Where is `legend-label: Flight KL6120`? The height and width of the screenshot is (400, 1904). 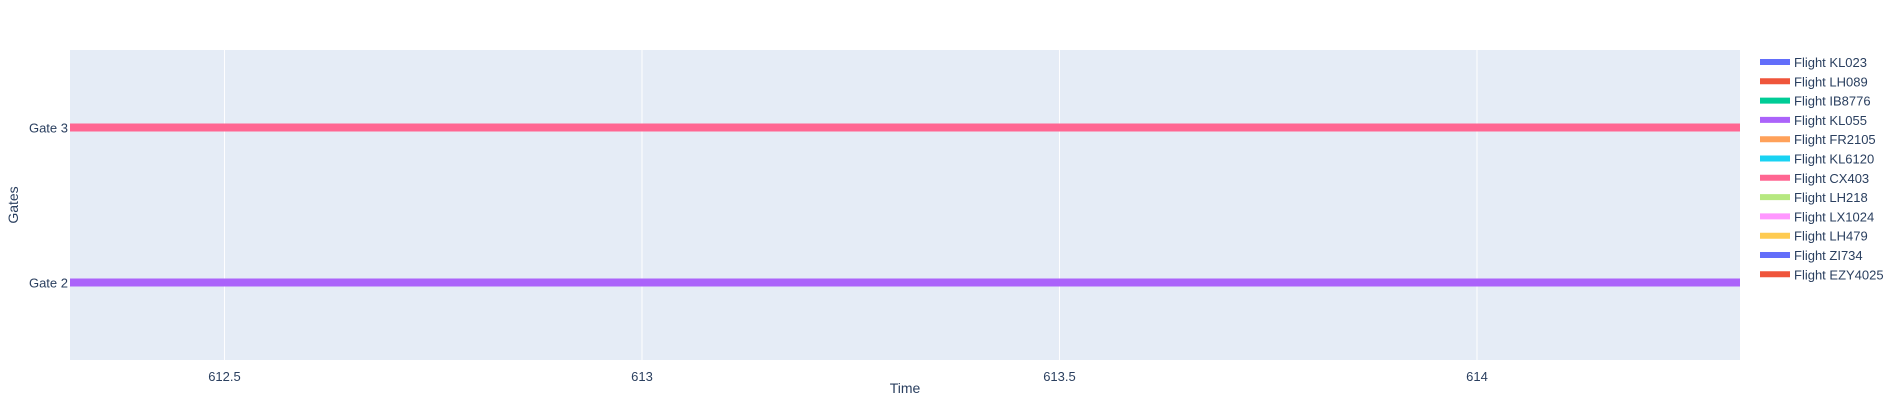
legend-label: Flight KL6120 is located at coordinates (1834, 159).